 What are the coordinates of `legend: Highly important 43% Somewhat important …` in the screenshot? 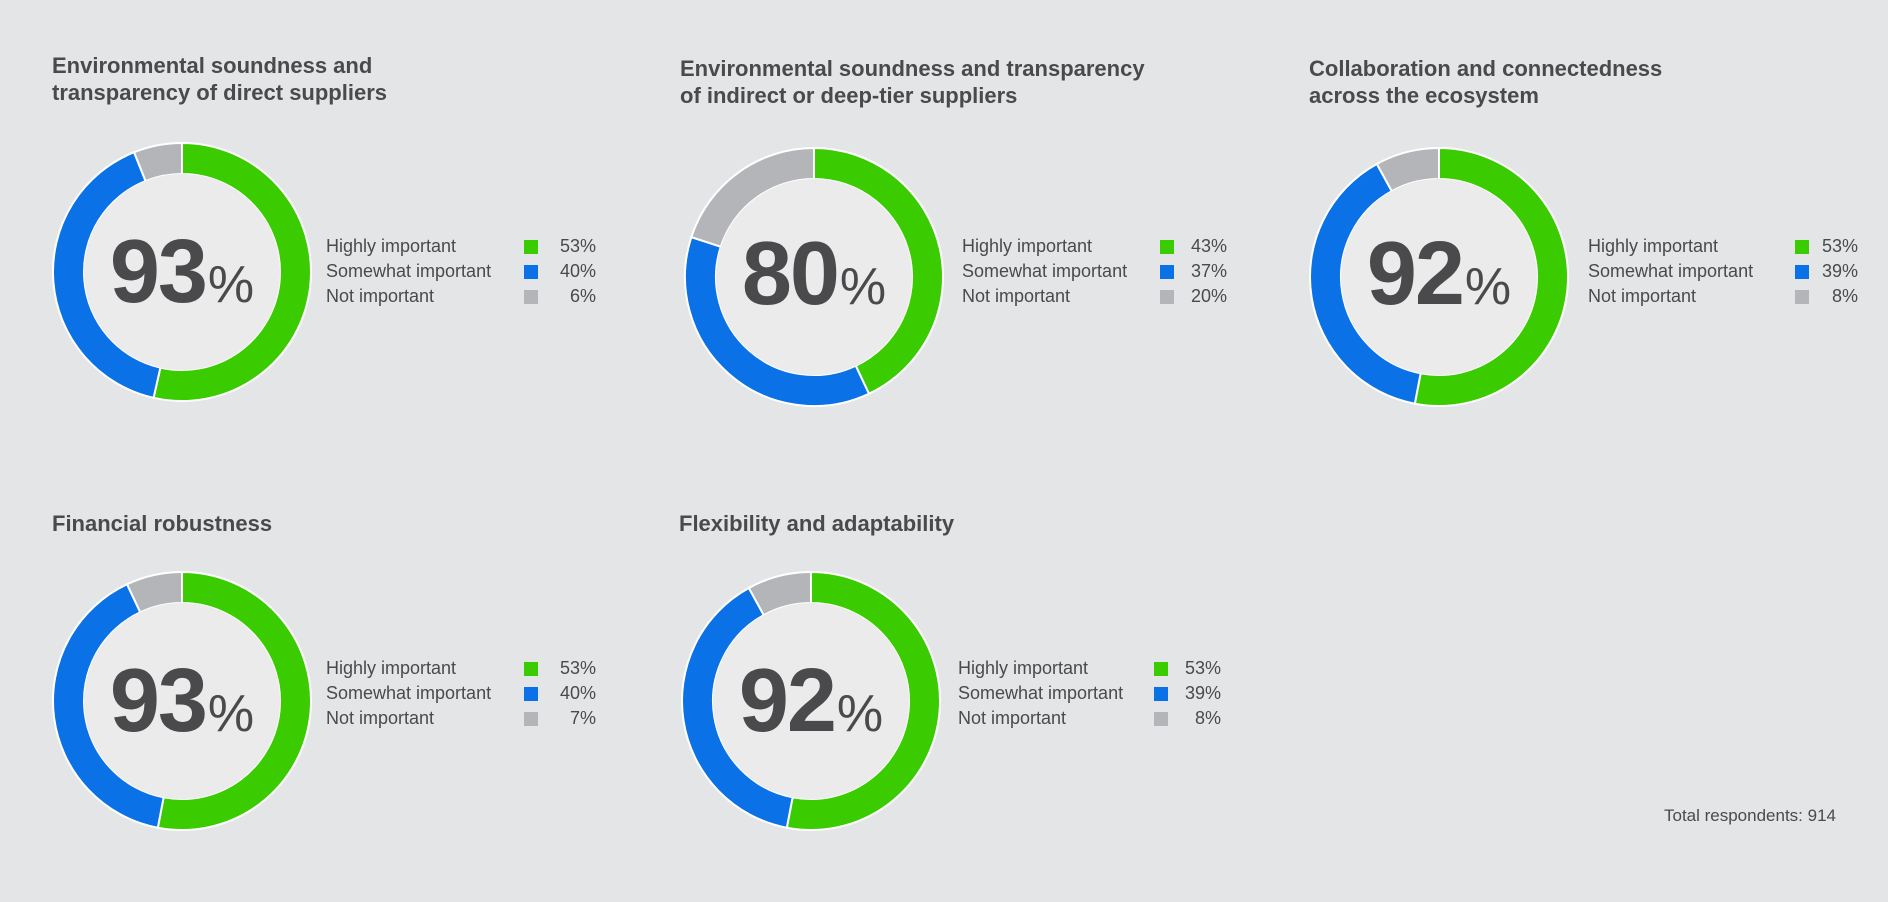 It's located at (1094, 271).